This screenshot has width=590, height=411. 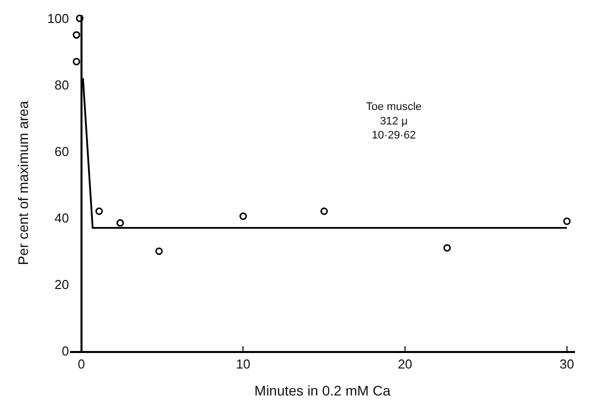 I want to click on x-tick-label: 10, so click(x=243, y=364).